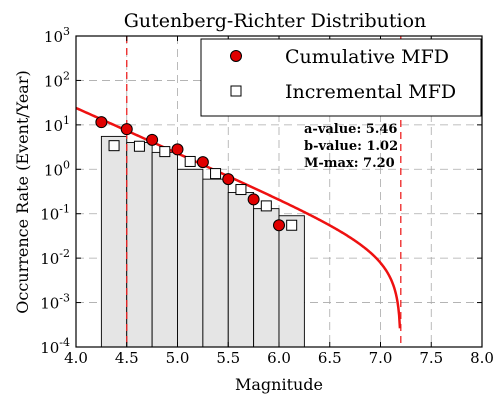  Describe the element at coordinates (350, 129) in the screenshot. I see `a-value-label: a-value: 5.46` at that location.